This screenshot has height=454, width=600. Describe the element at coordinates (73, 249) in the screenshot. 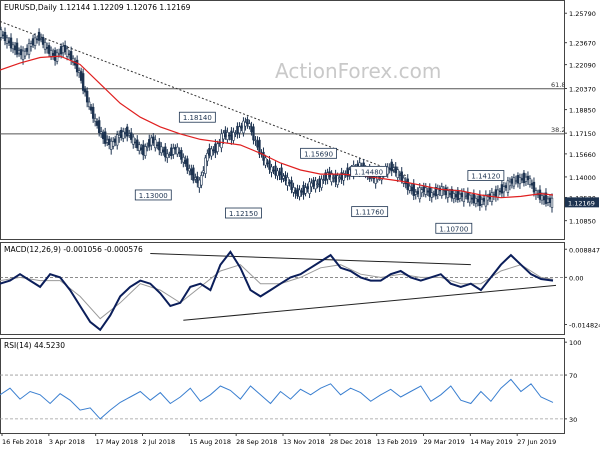

I see `macd-header: MACD(12,26,9) -0.001056 -0.000576` at that location.